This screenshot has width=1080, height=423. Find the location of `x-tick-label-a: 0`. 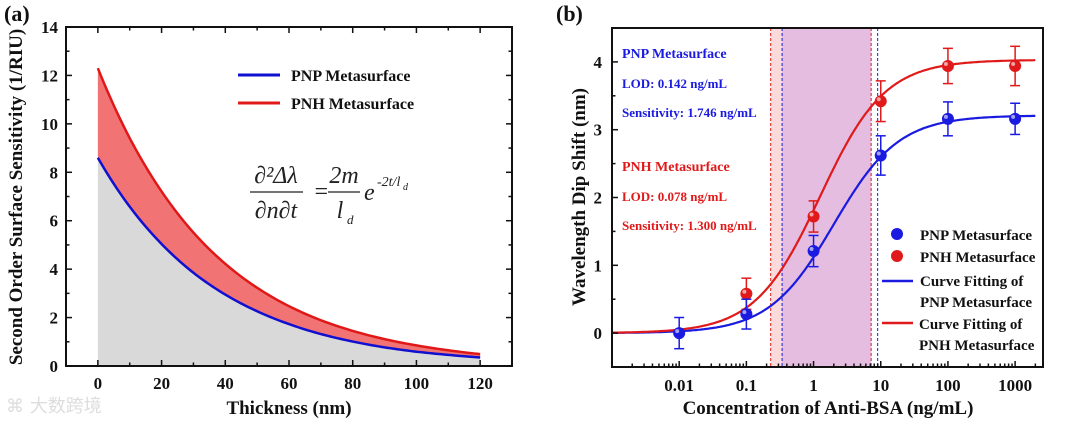

x-tick-label-a: 0 is located at coordinates (98, 383).